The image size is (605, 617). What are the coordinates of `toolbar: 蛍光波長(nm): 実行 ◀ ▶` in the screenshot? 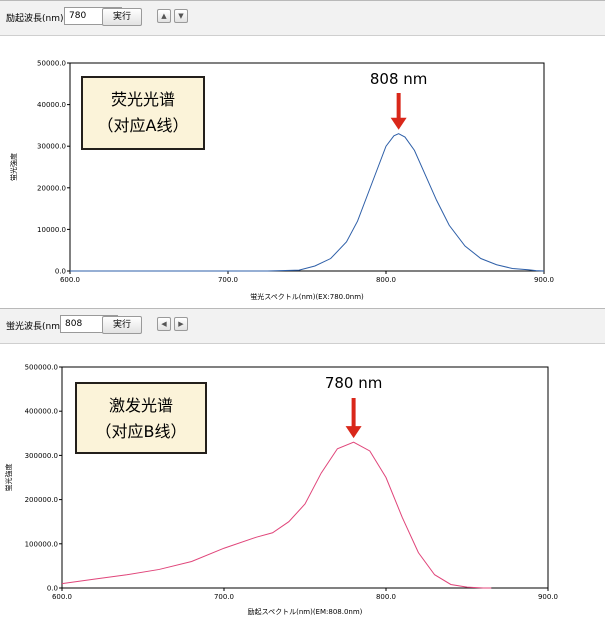 It's located at (302, 326).